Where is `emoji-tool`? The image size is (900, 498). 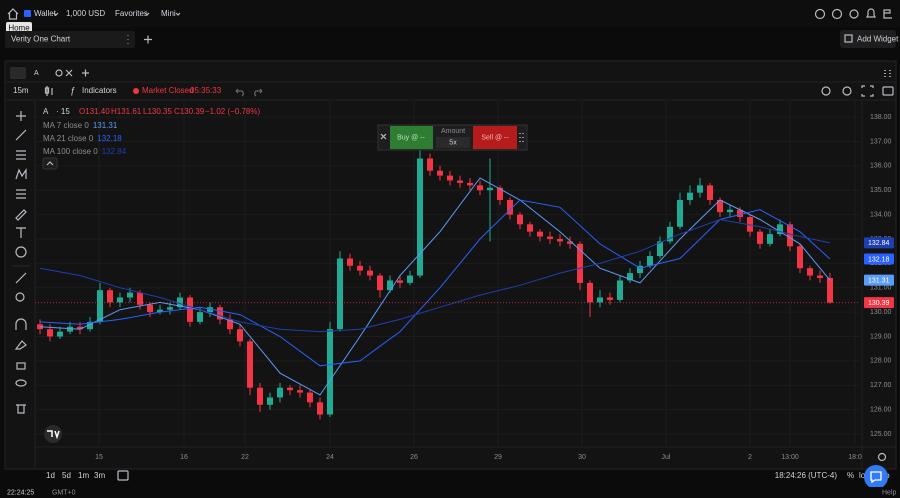
emoji-tool is located at coordinates (21, 252).